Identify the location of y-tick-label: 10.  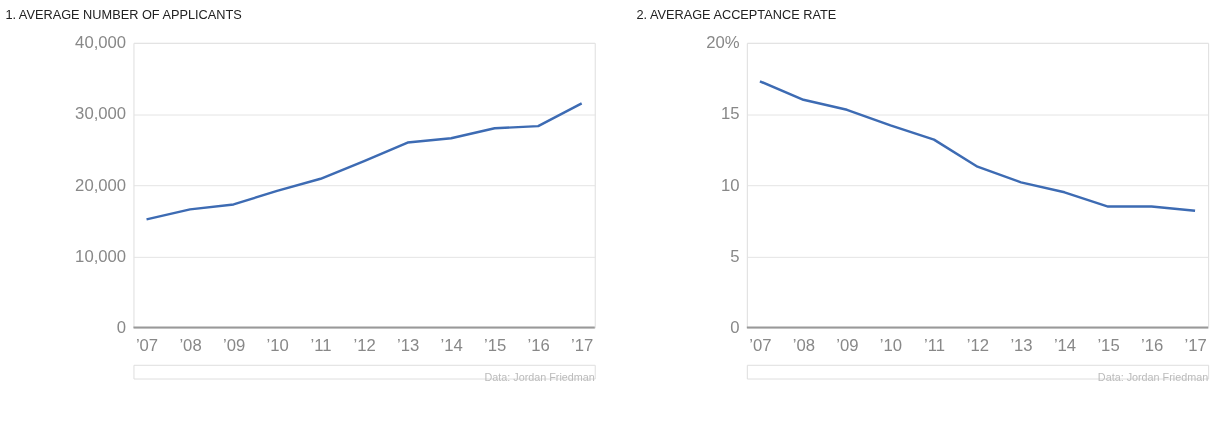
(730, 185).